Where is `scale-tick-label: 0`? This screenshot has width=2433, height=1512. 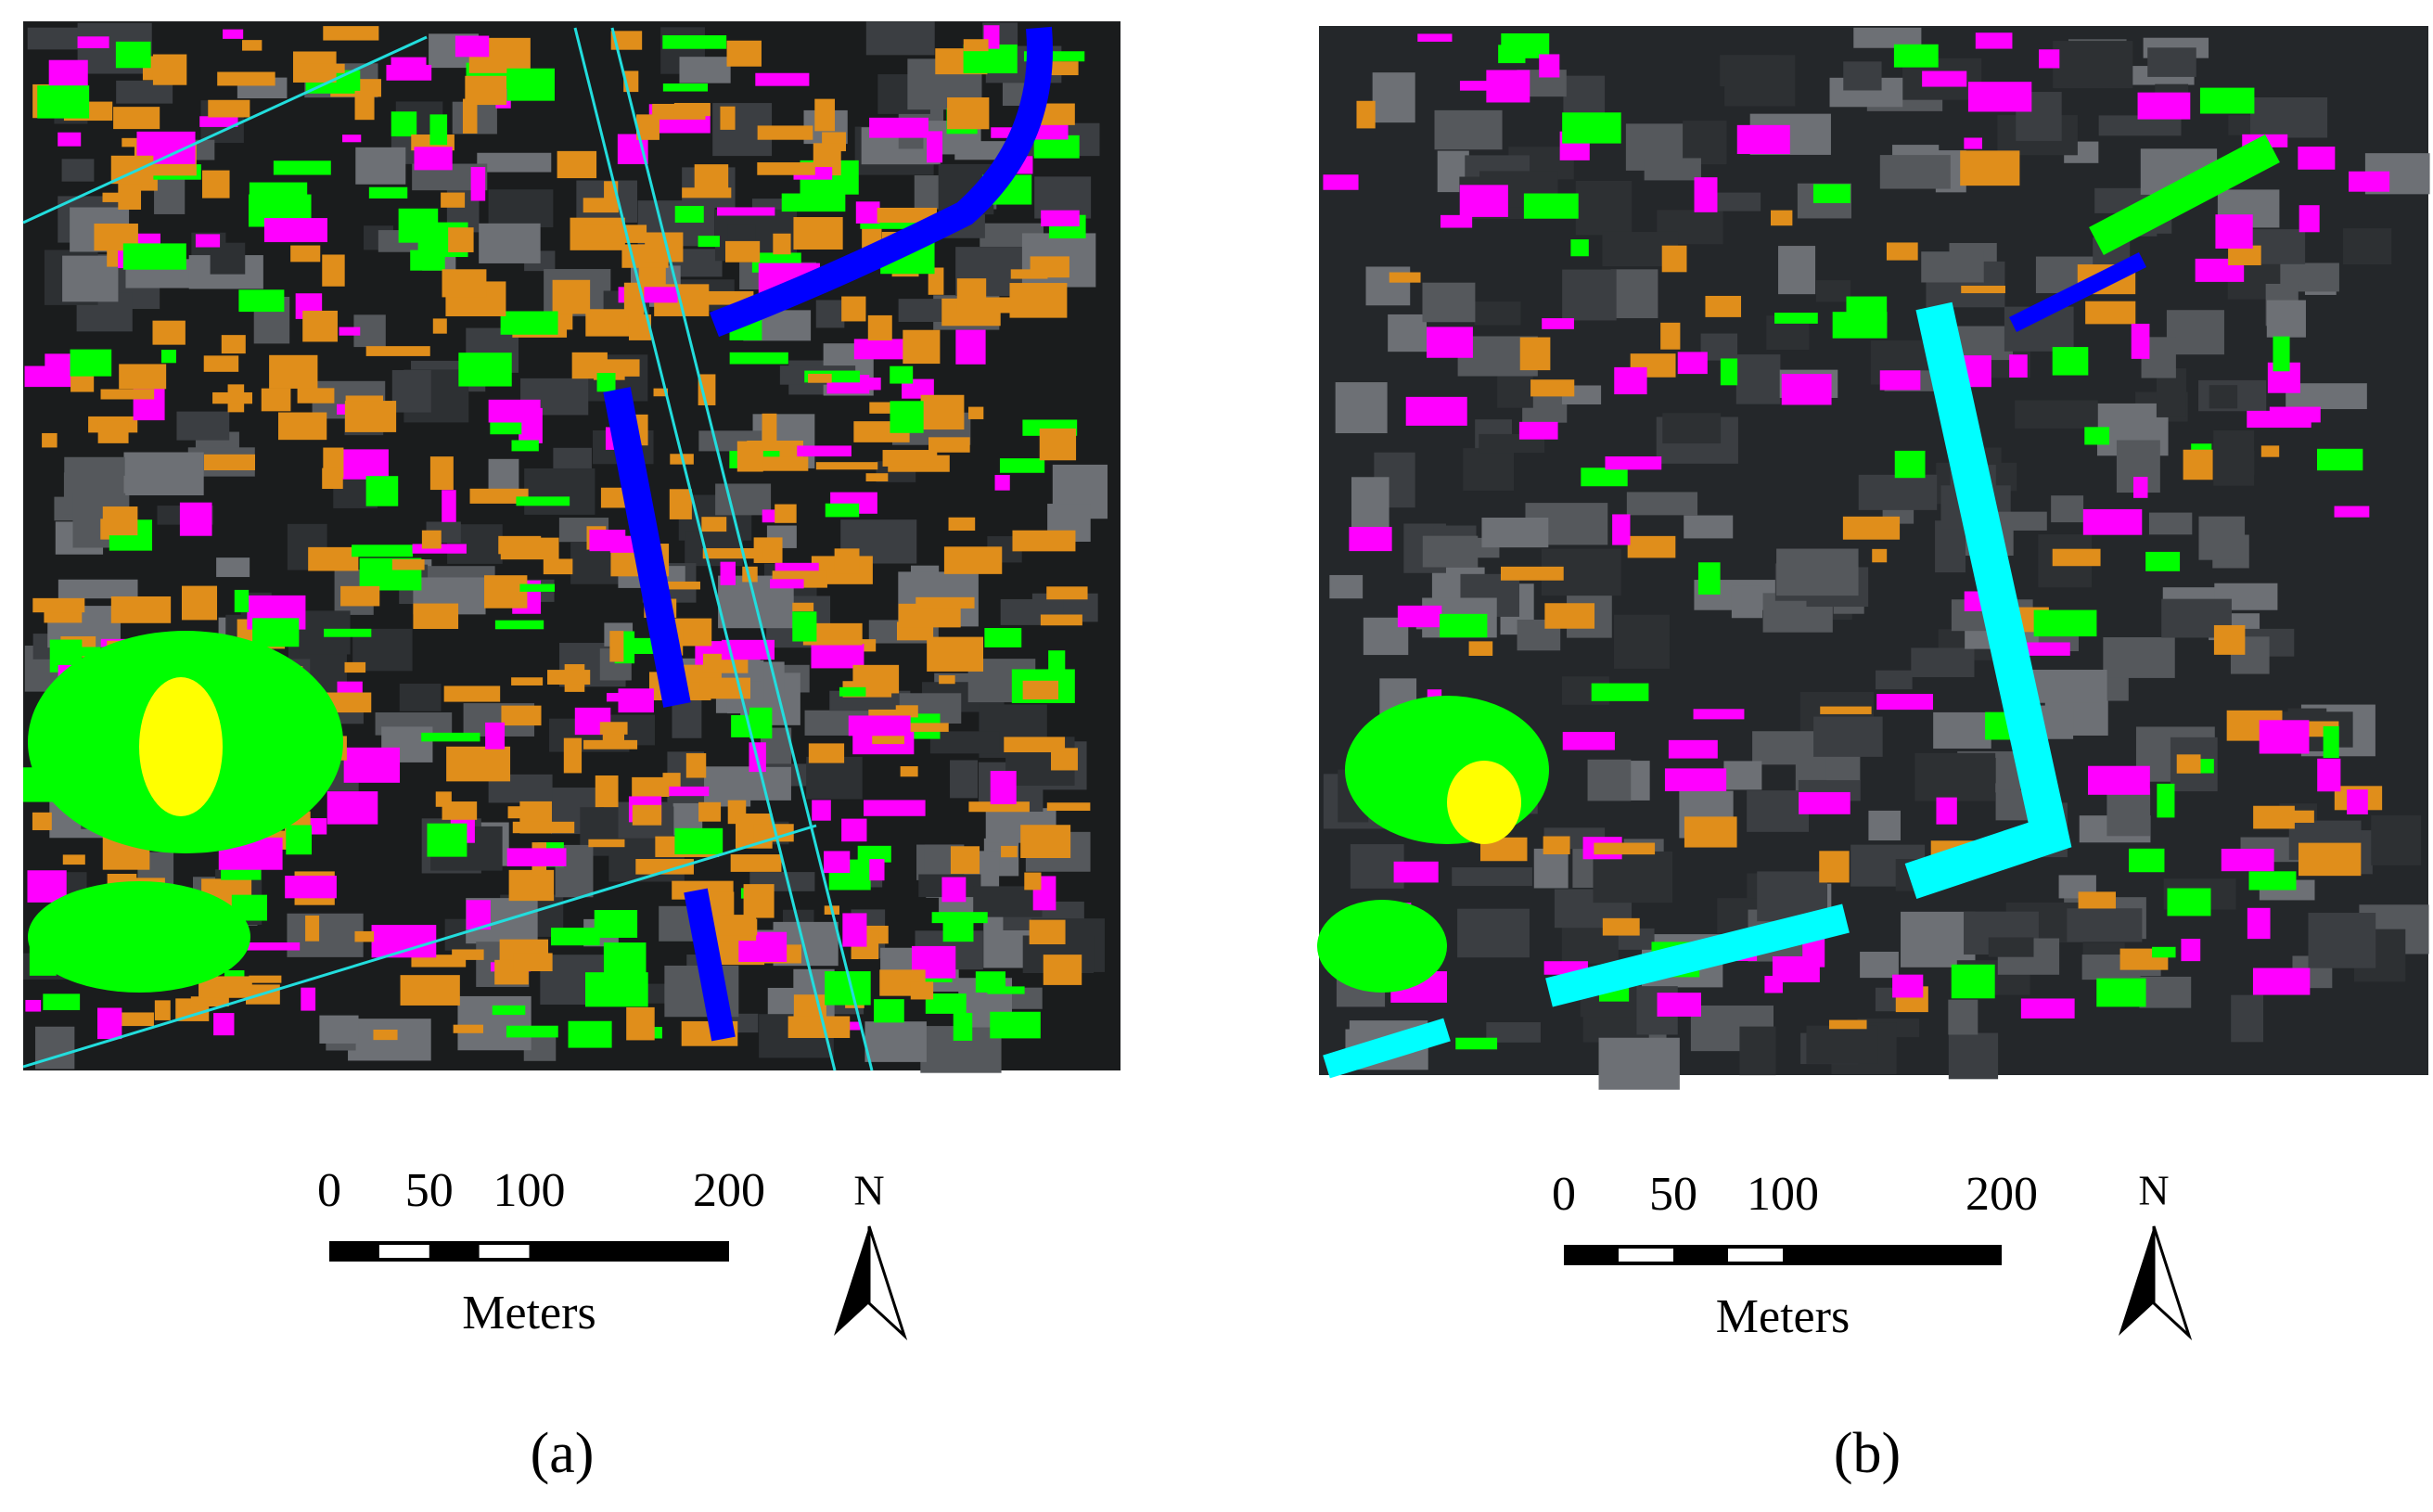
scale-tick-label: 0 is located at coordinates (1564, 1195).